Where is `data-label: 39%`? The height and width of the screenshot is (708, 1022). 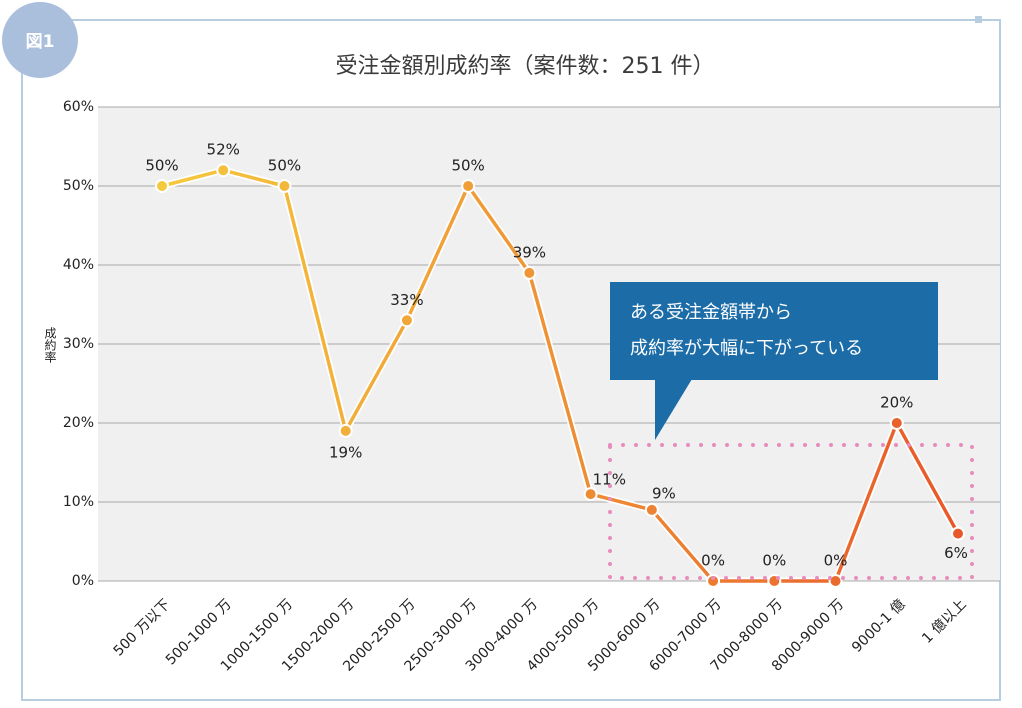 data-label: 39% is located at coordinates (529, 252).